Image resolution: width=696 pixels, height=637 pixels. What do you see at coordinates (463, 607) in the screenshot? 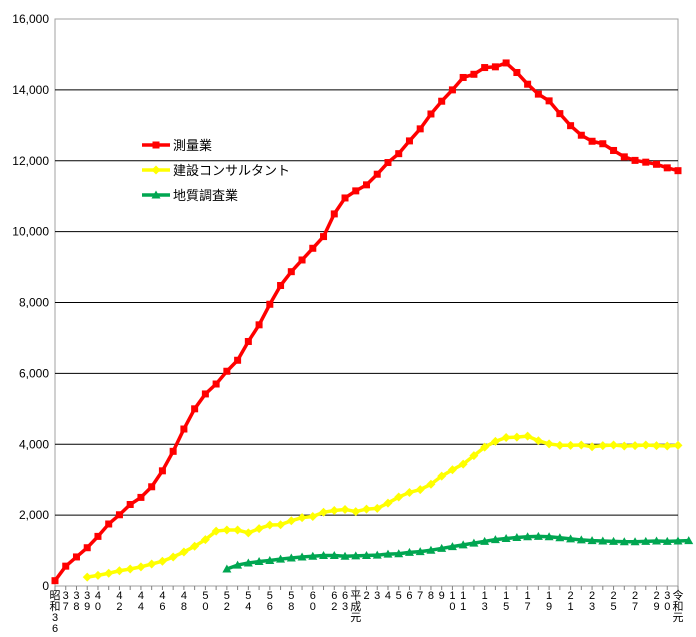
I see `x-tick-char: 1` at bounding box center [463, 607].